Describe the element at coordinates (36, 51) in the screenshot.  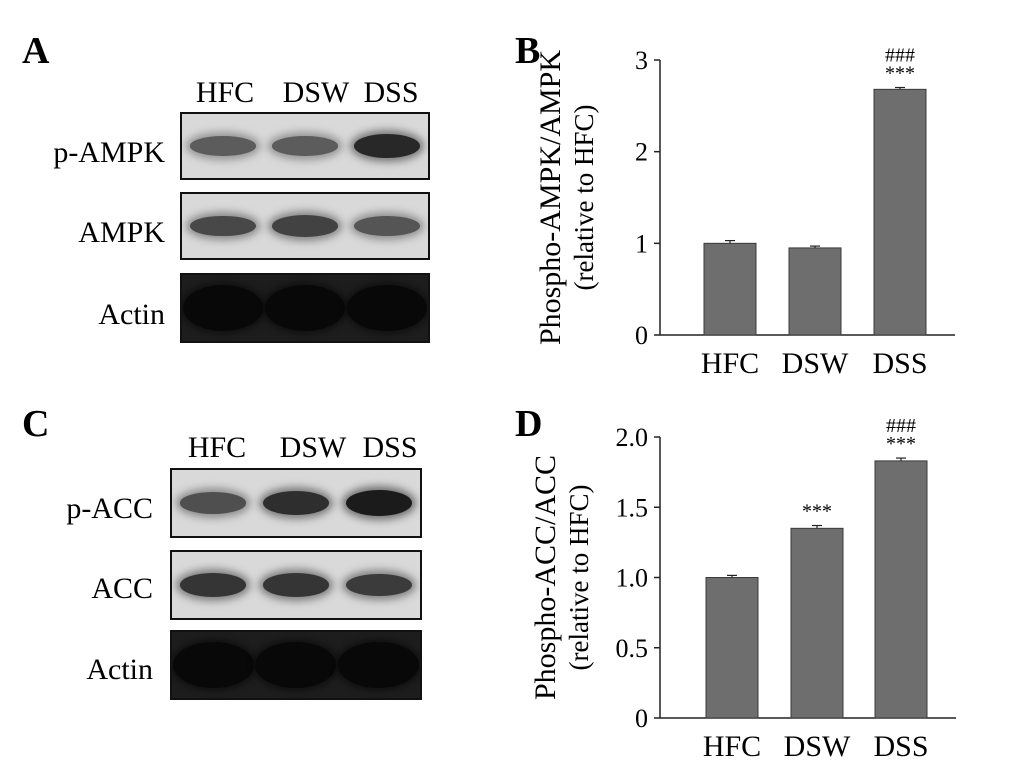
I see `panel-letter-a: A` at that location.